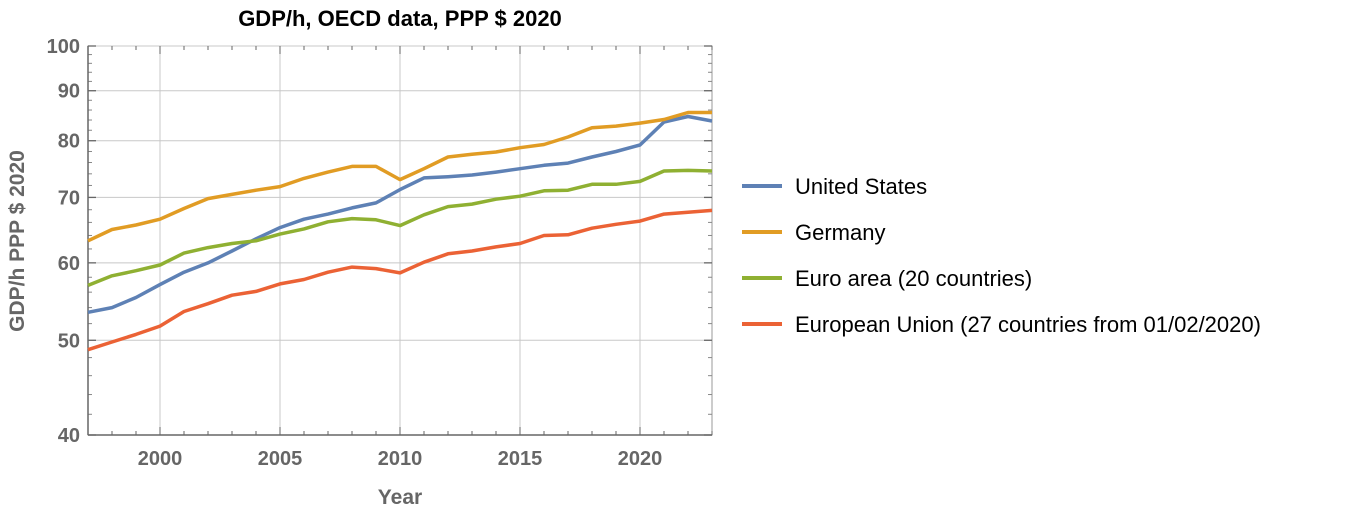 The image size is (1356, 514). What do you see at coordinates (400, 497) in the screenshot?
I see `x-axis-label: Year` at bounding box center [400, 497].